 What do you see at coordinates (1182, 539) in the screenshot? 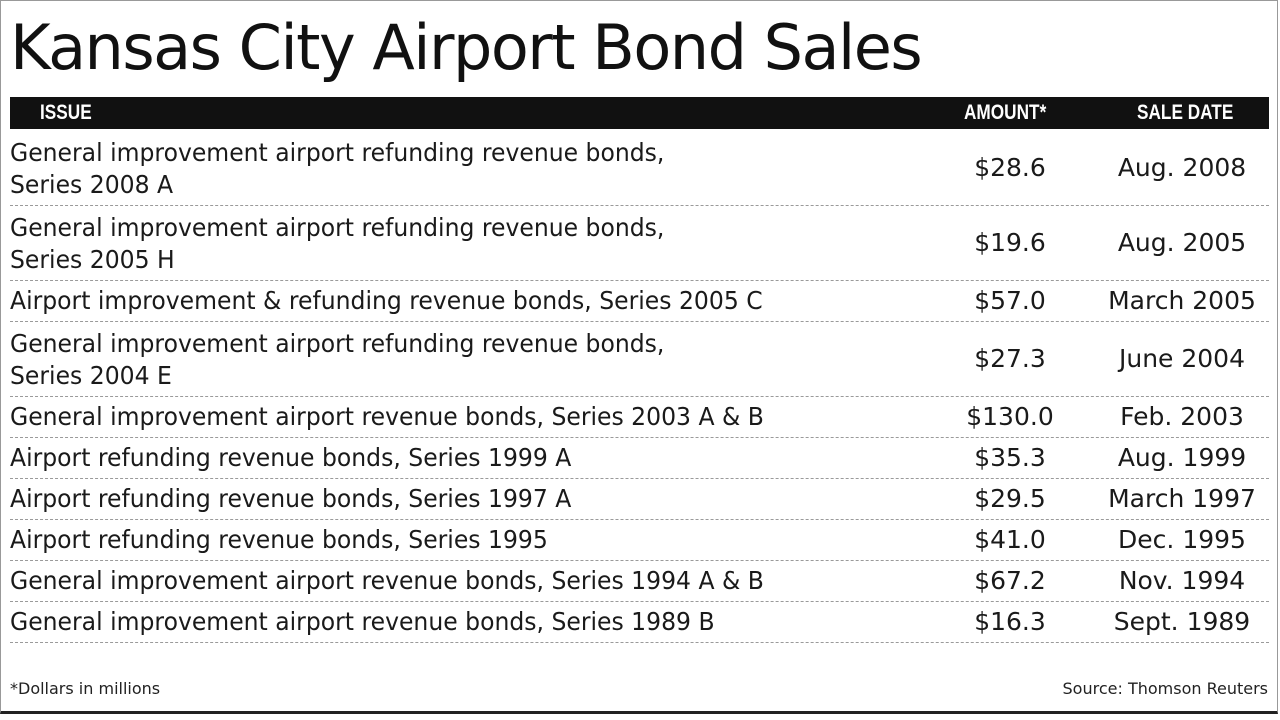
I see `sale-date-cell: Dec. 1995` at bounding box center [1182, 539].